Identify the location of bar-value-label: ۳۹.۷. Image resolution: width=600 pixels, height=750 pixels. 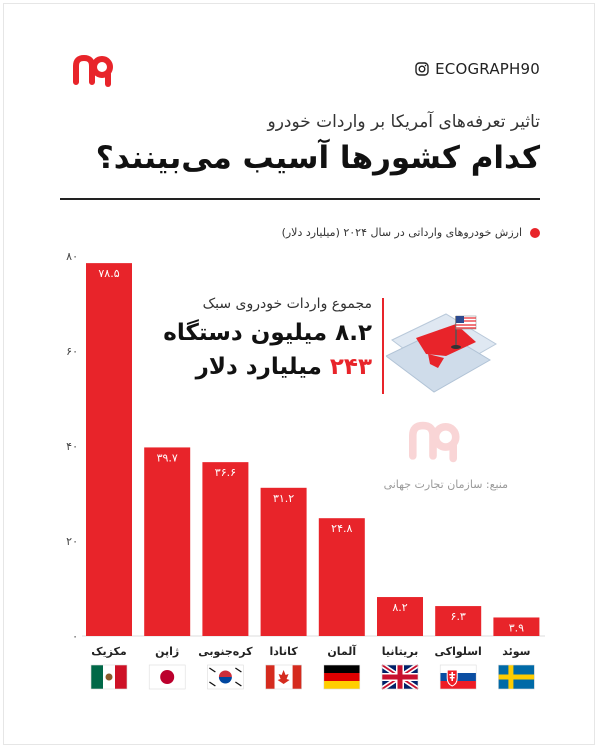
(167, 457).